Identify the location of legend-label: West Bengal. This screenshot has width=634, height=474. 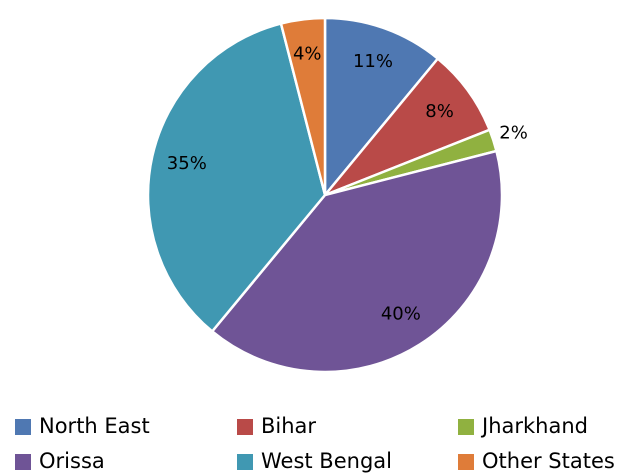
(326, 461).